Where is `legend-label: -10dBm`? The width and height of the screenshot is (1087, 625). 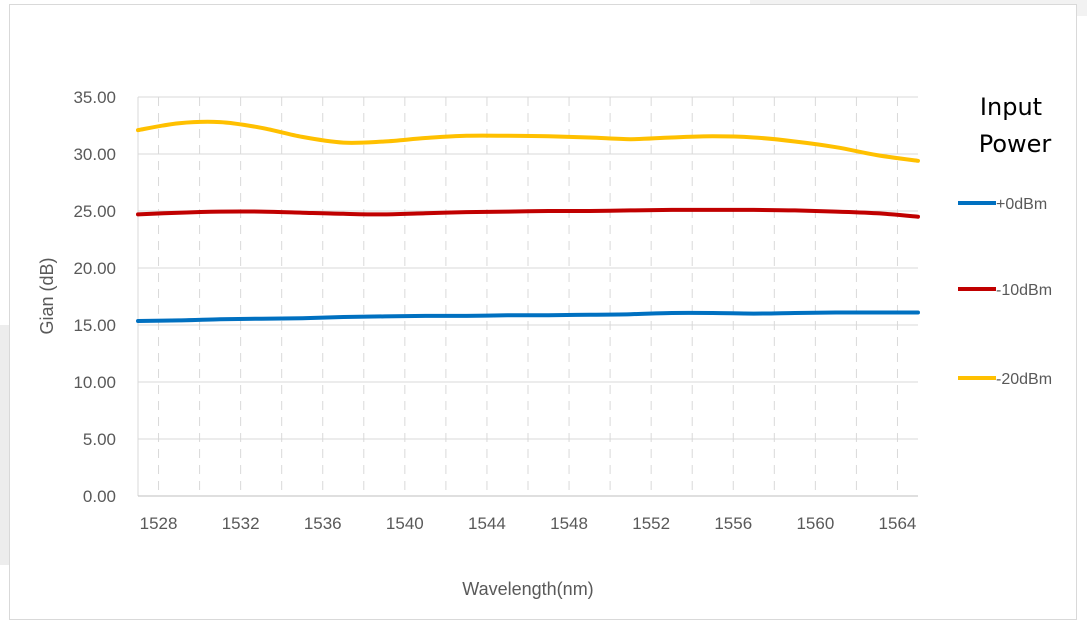
legend-label: -10dBm is located at coordinates (1024, 290).